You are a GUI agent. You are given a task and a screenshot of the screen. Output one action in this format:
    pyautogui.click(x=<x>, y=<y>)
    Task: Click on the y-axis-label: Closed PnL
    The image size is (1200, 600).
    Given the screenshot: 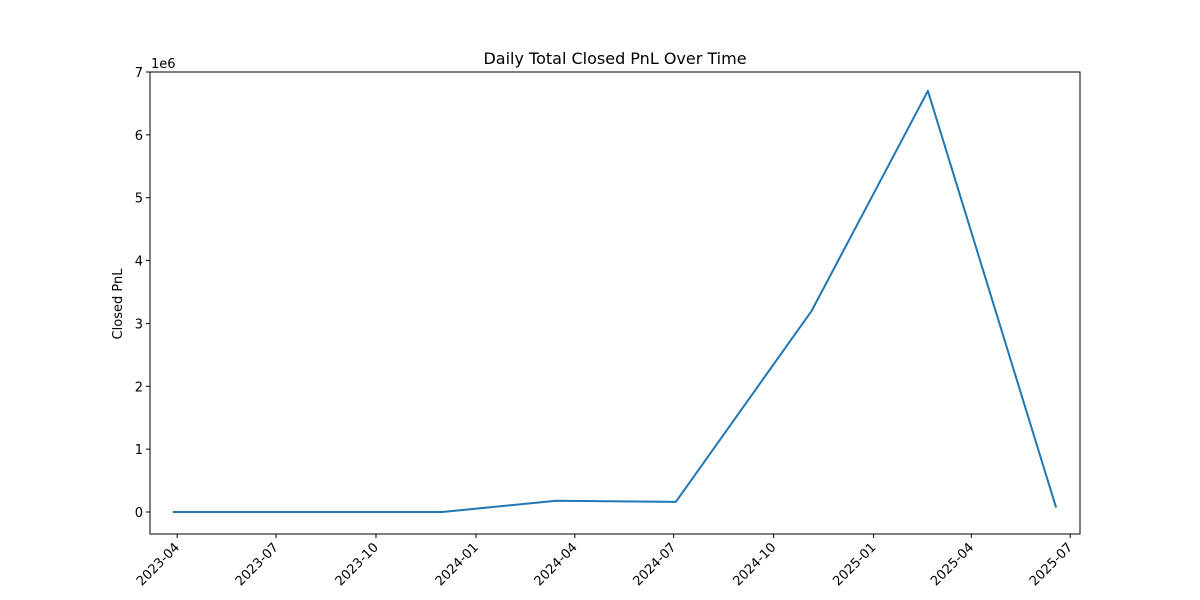 What is the action you would take?
    pyautogui.click(x=118, y=304)
    